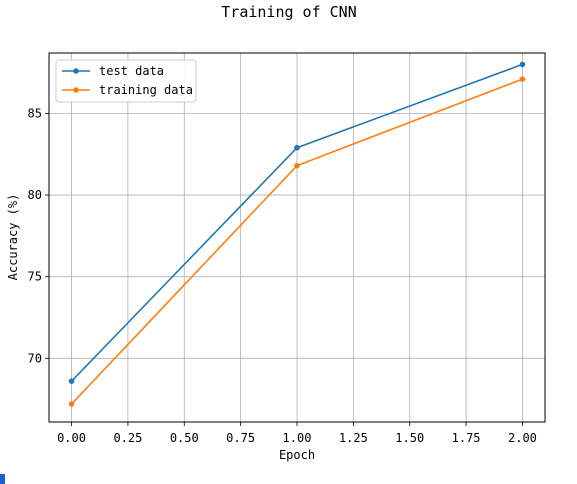 The width and height of the screenshot is (577, 484). I want to click on legend-box, so click(126, 81).